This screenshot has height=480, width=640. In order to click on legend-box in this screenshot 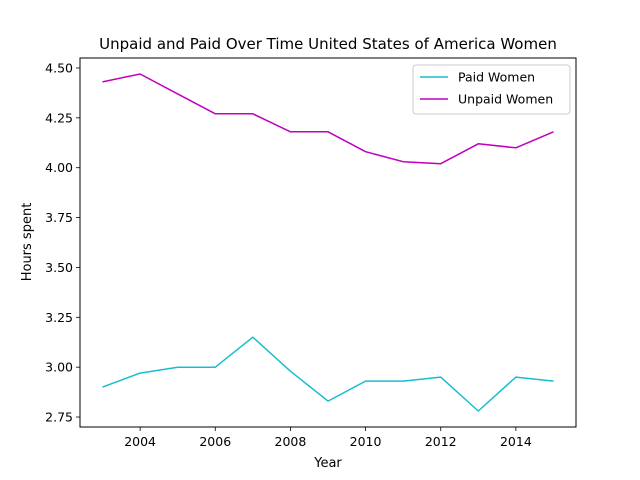, I will do `click(491, 89)`.